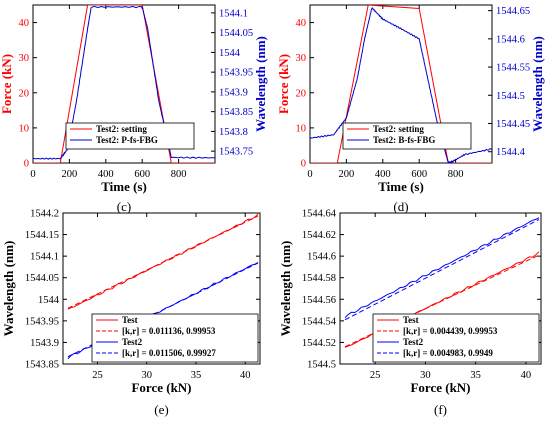 This screenshot has height=422, width=550. What do you see at coordinates (230, 53) in the screenshot?
I see `y-right-tick-label: 1544` at bounding box center [230, 53].